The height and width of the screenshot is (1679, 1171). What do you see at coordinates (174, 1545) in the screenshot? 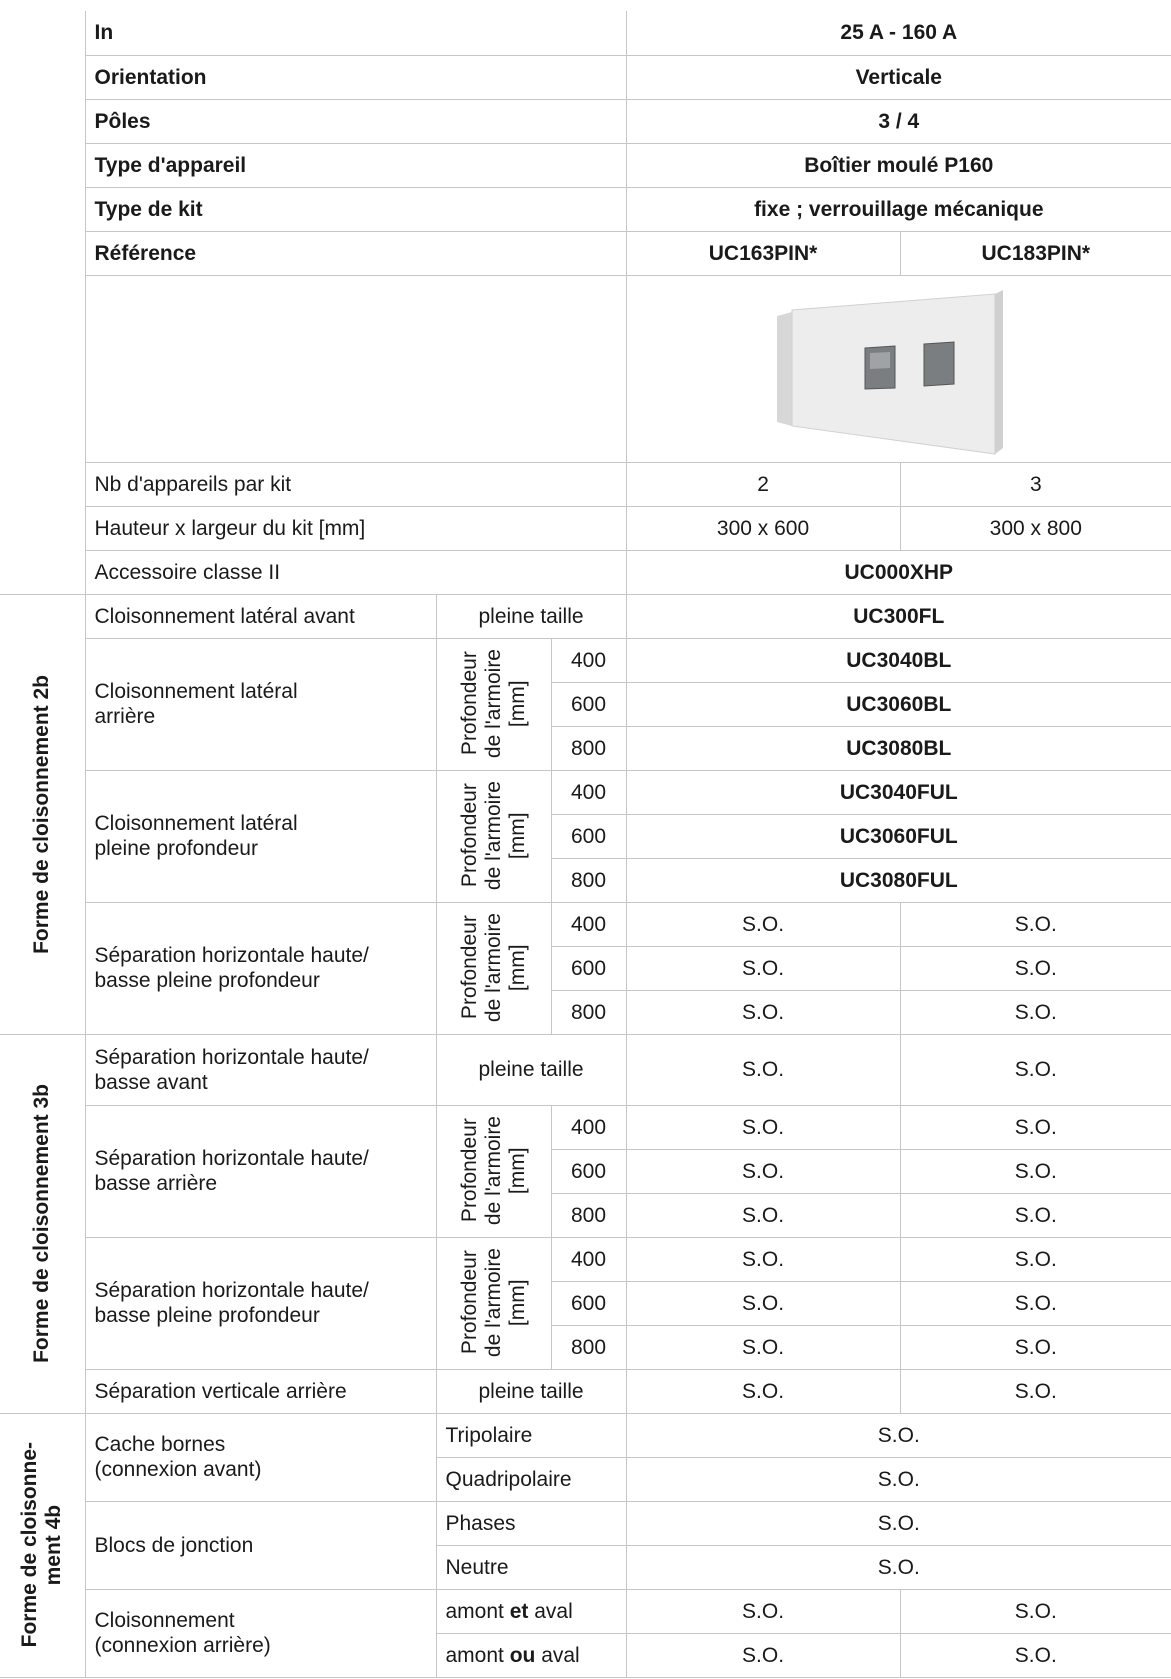
I see `item-label-line: Blocs de jonction` at bounding box center [174, 1545].